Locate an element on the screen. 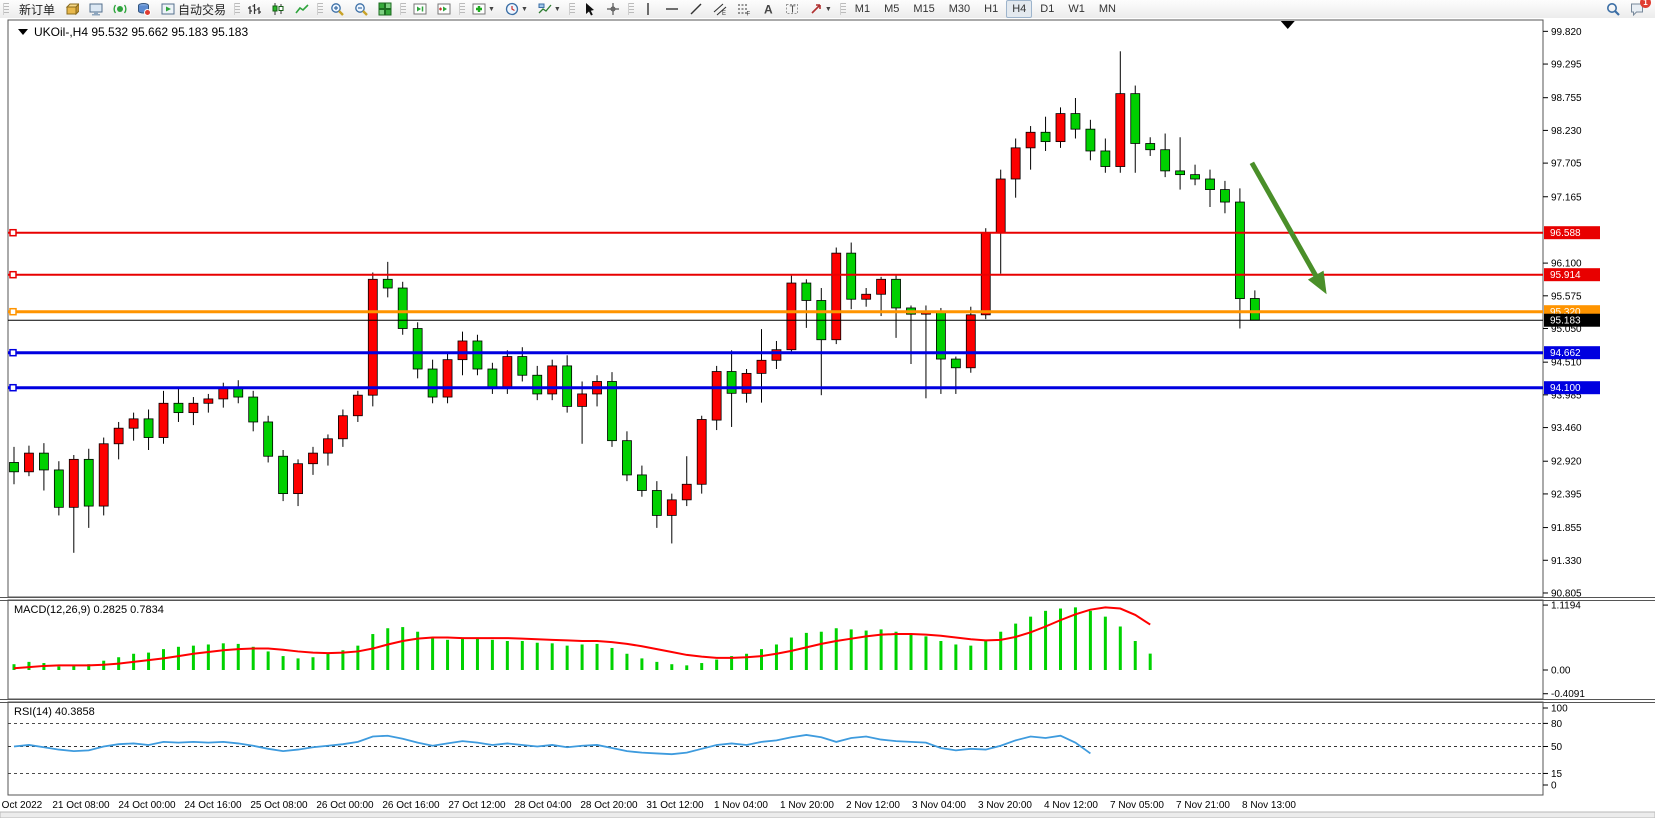 This screenshot has height=823, width=1655. scroll-to-end-button is located at coordinates (420, 9).